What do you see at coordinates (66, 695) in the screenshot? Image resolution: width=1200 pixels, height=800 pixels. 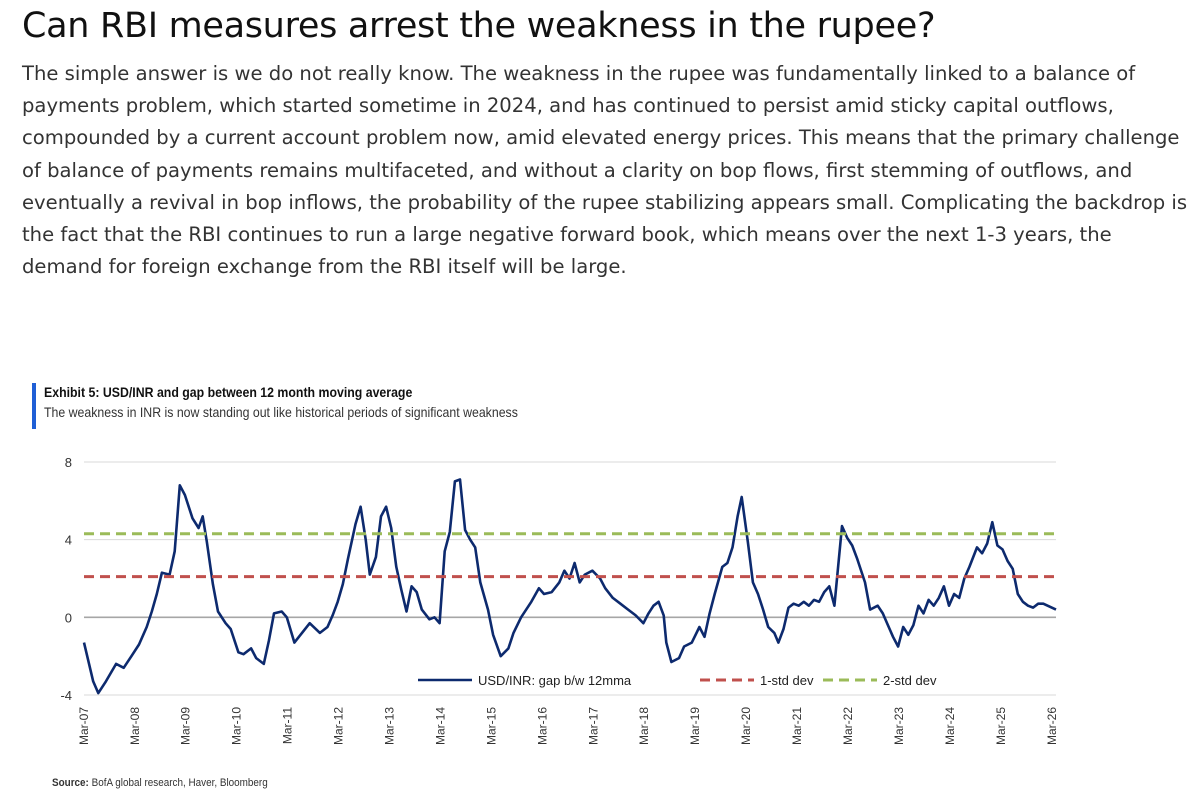 I see `y-tick-label: -4` at bounding box center [66, 695].